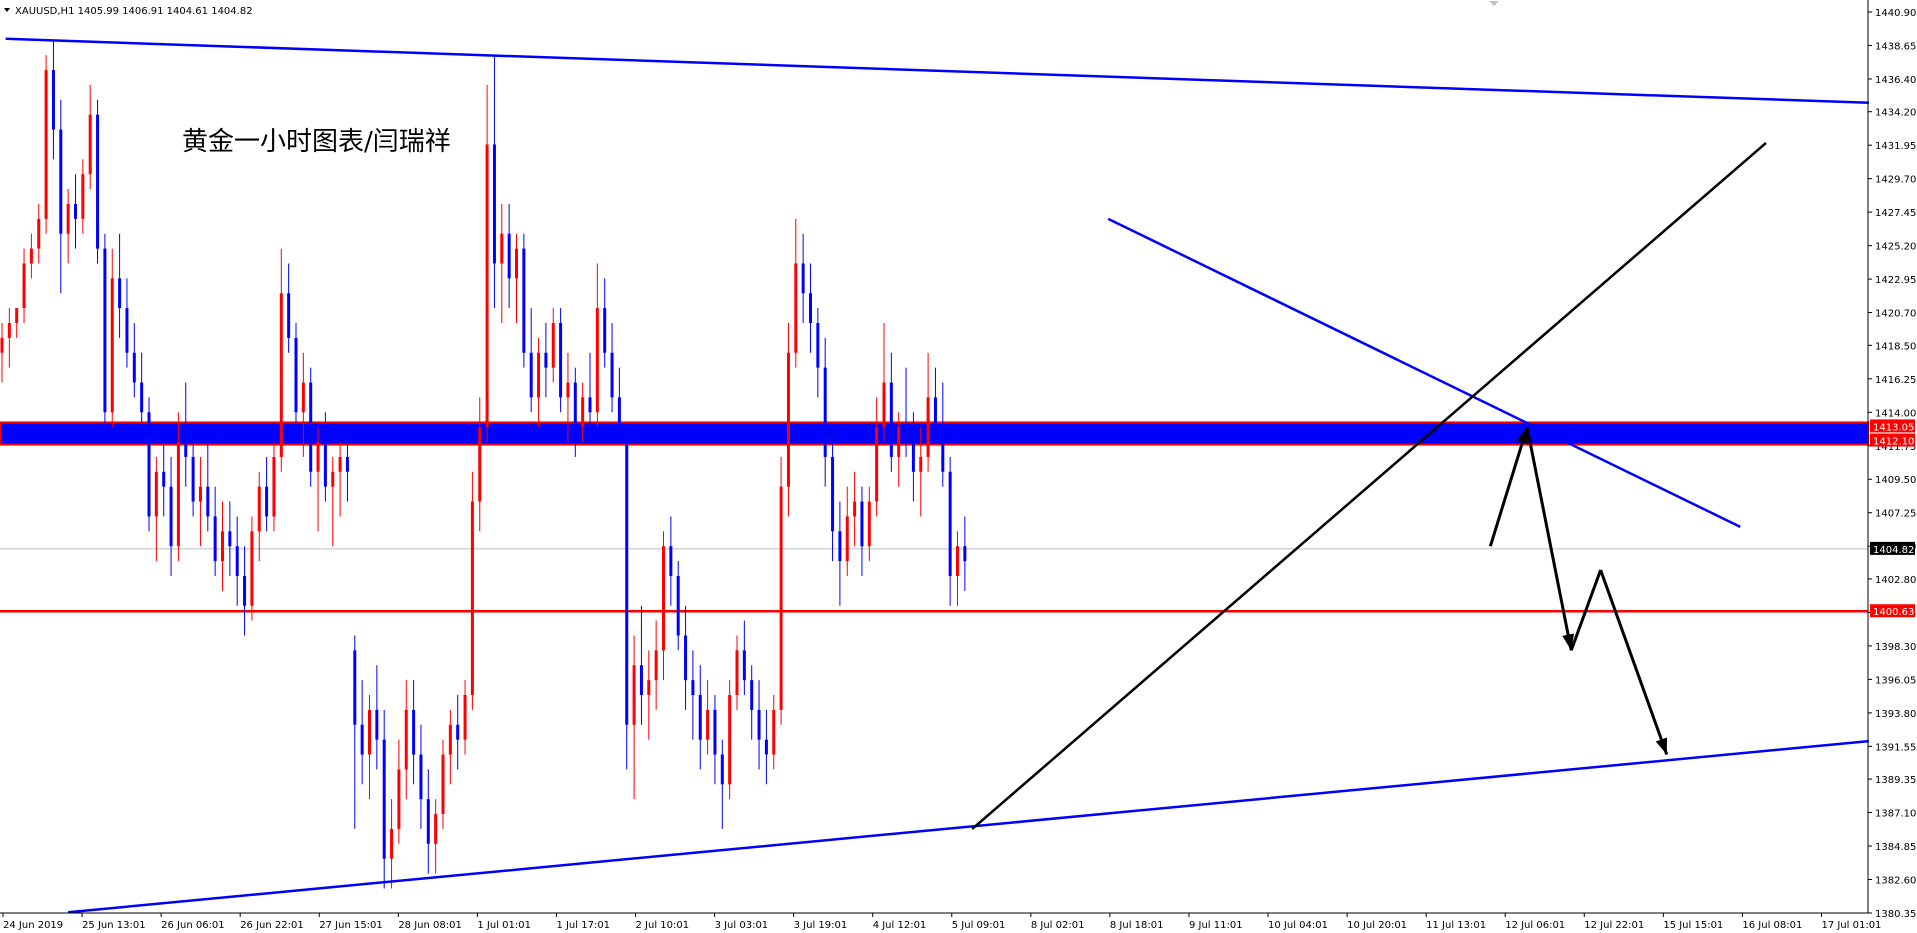  Describe the element at coordinates (1895, 814) in the screenshot. I see `y-tick-label: 1387.10` at that location.